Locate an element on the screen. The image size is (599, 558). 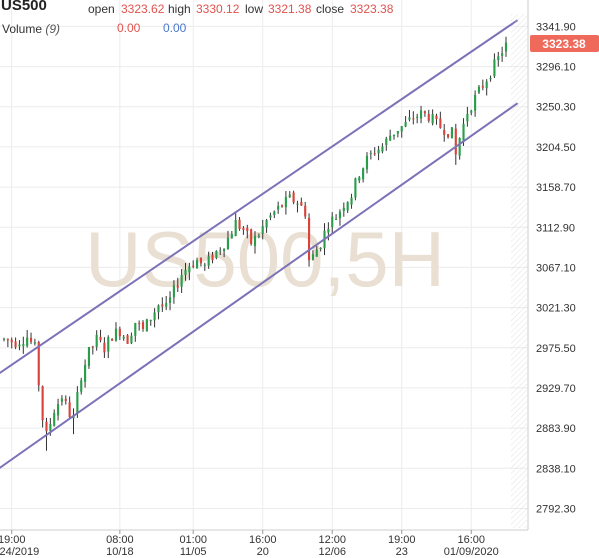
y-tick-label: 3112.90 is located at coordinates (555, 228).